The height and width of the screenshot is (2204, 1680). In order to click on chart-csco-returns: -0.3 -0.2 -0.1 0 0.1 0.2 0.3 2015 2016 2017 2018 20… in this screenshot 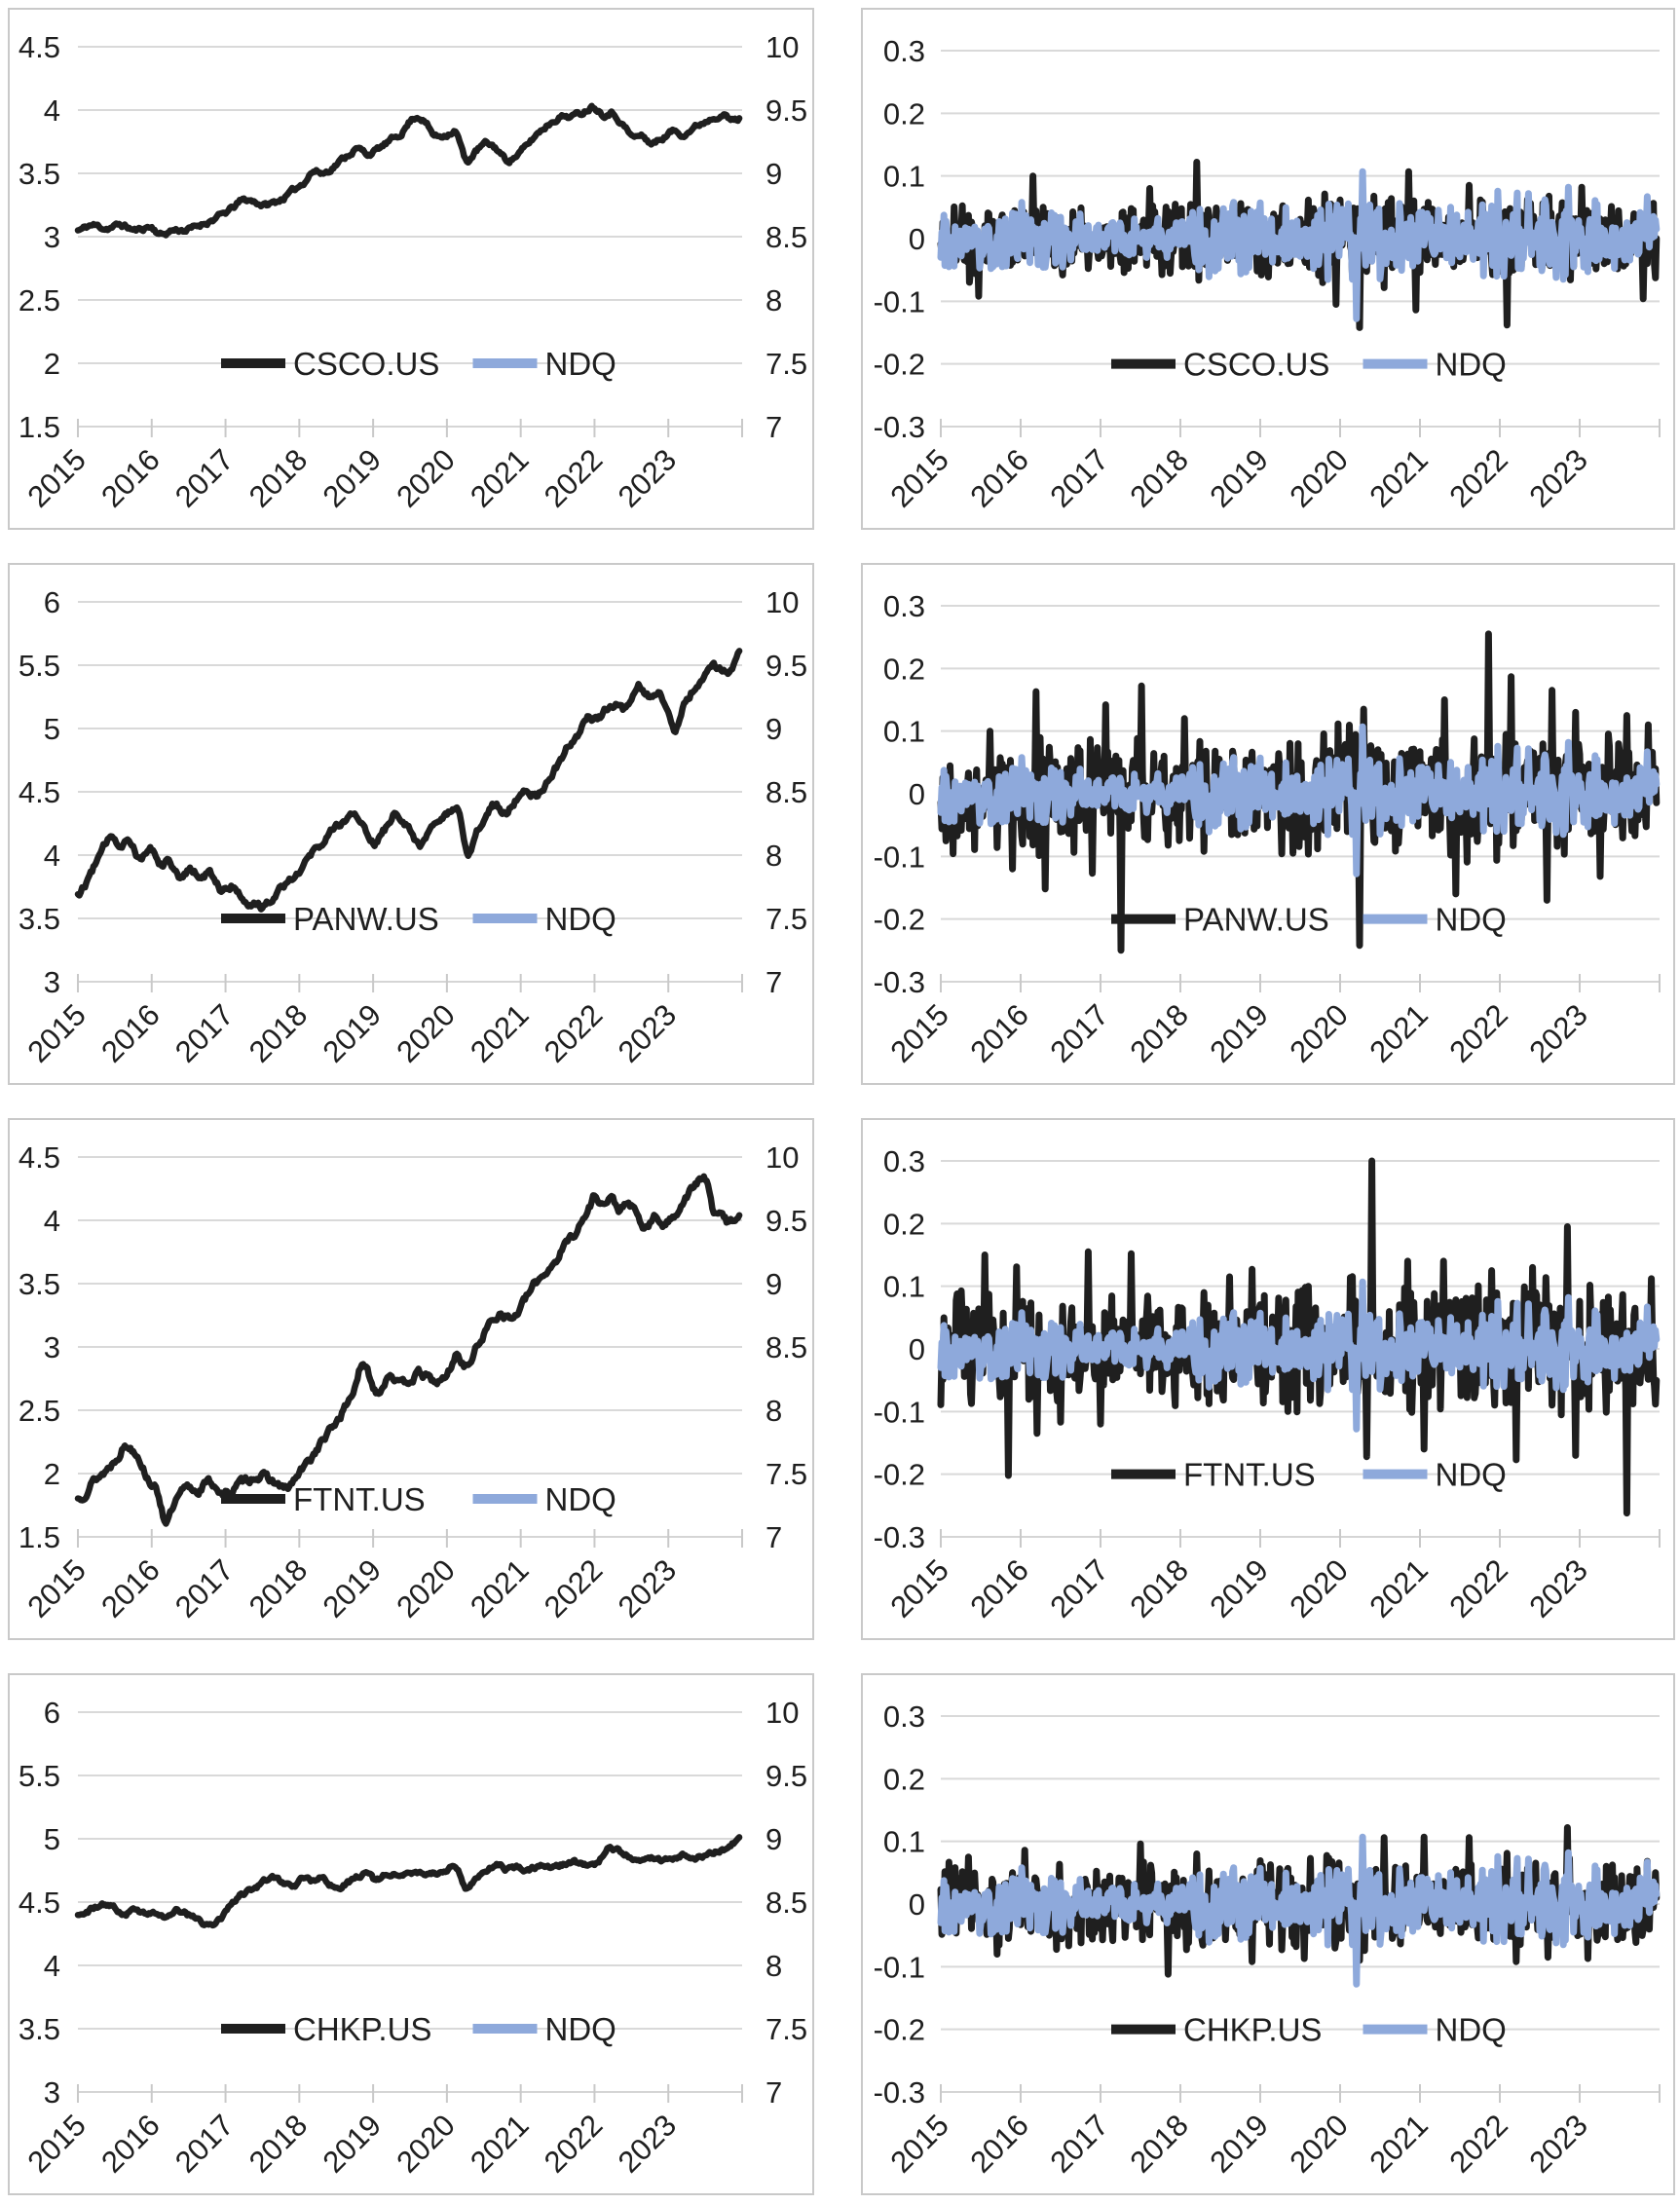, I will do `click(1268, 269)`.